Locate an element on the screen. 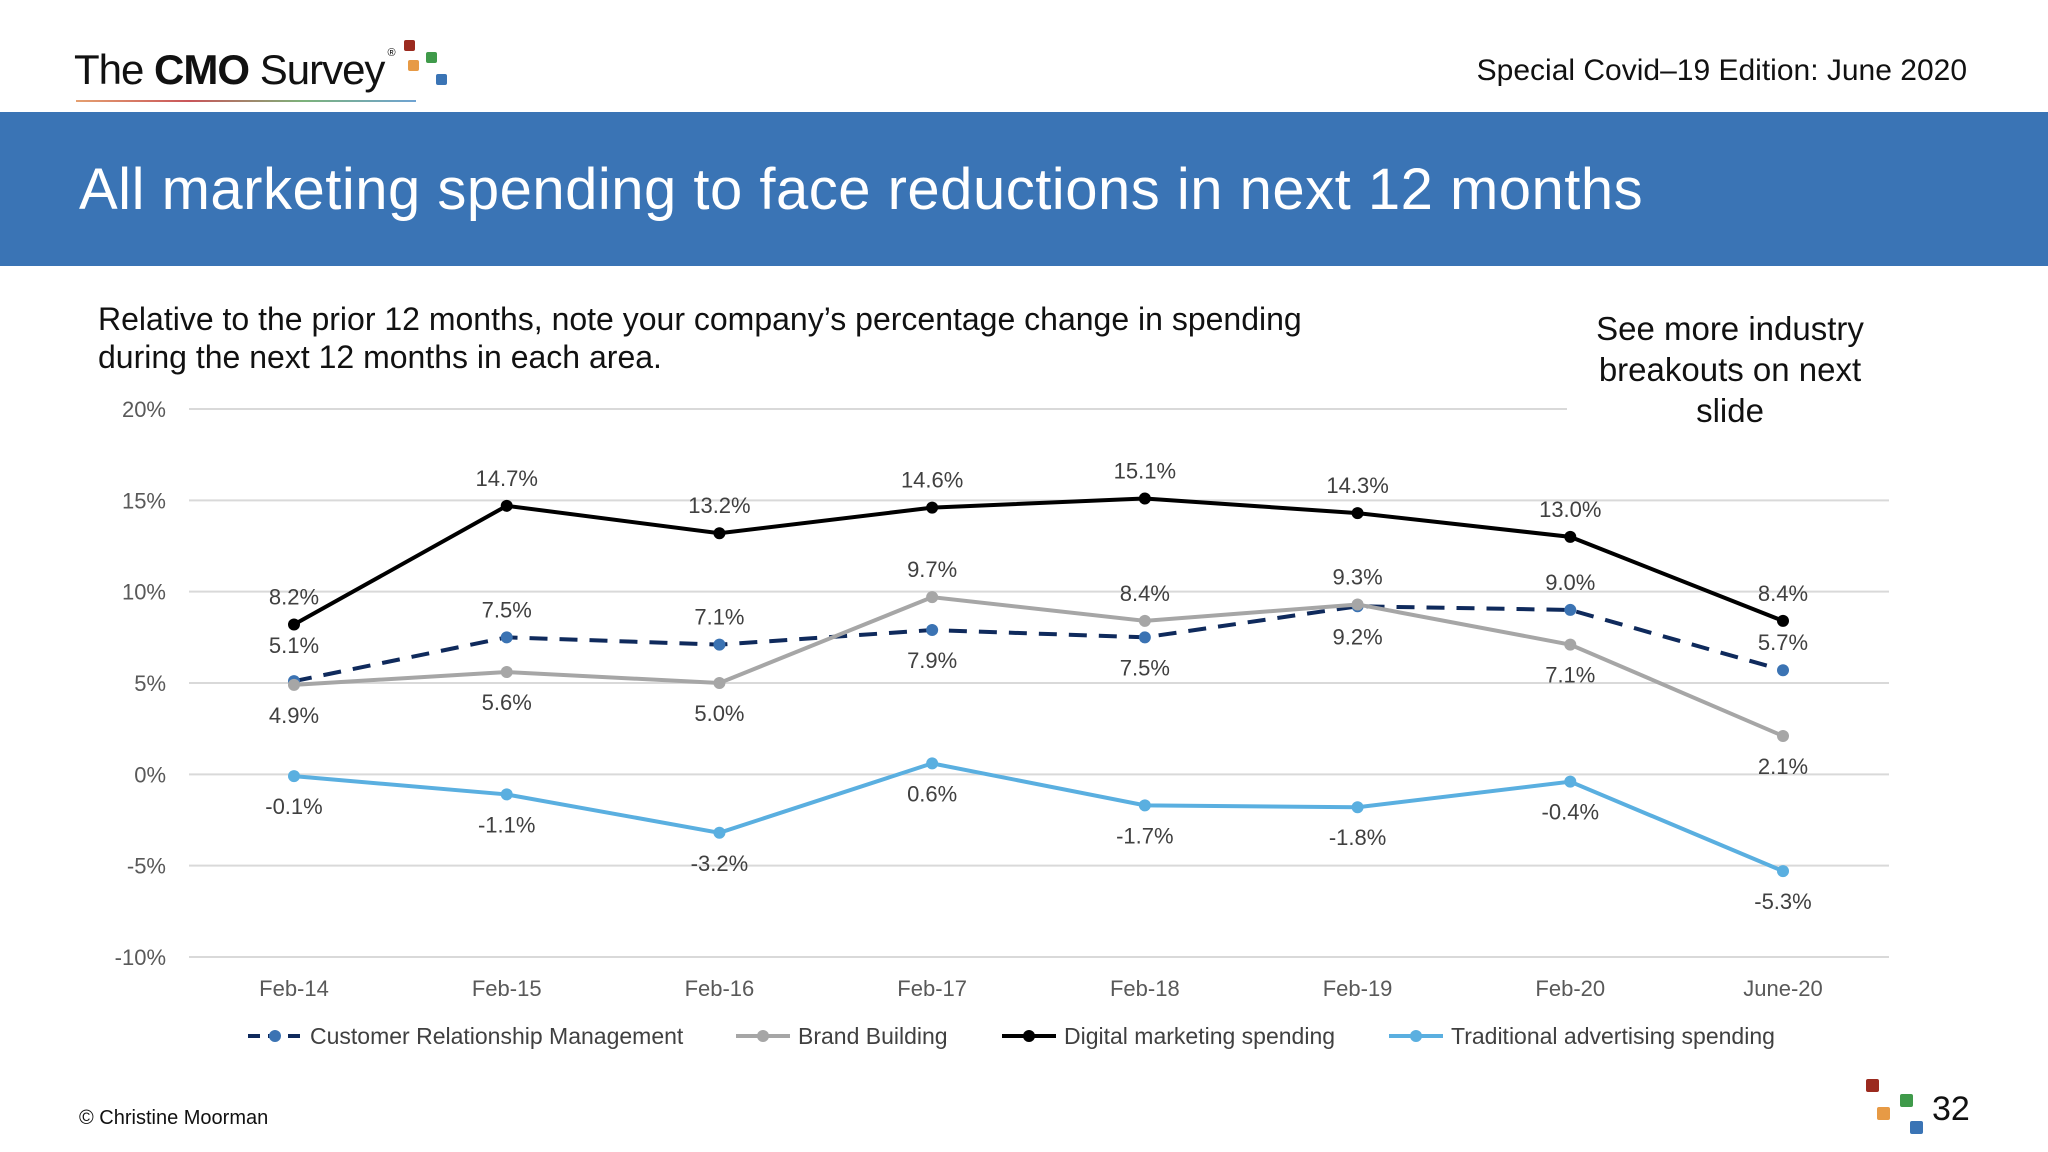 Image resolution: width=2048 pixels, height=1152 pixels. data-label: 13.2% is located at coordinates (719, 505).